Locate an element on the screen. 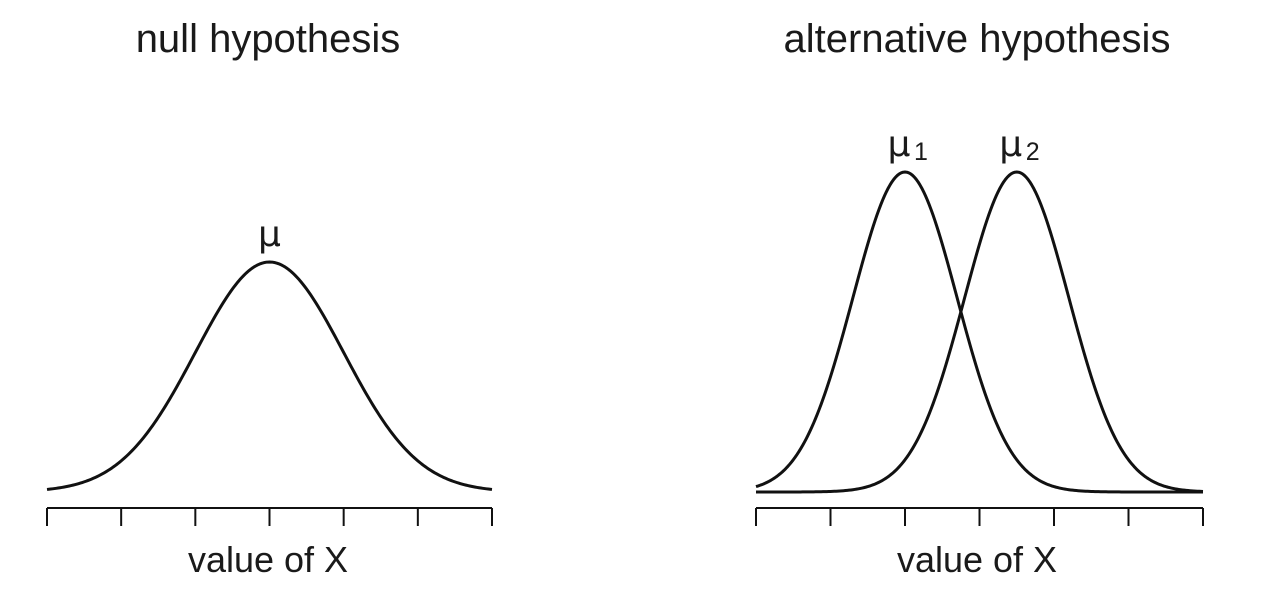 This screenshot has height=594, width=1272. xlabel-null: value of X is located at coordinates (268, 559).